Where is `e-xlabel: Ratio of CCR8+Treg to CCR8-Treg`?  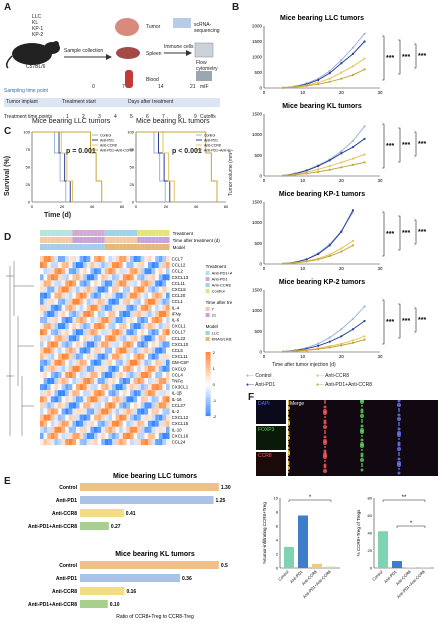
e-xlabel: Ratio of CCR8+Treg to CCR8-Treg is located at coordinates (155, 617).